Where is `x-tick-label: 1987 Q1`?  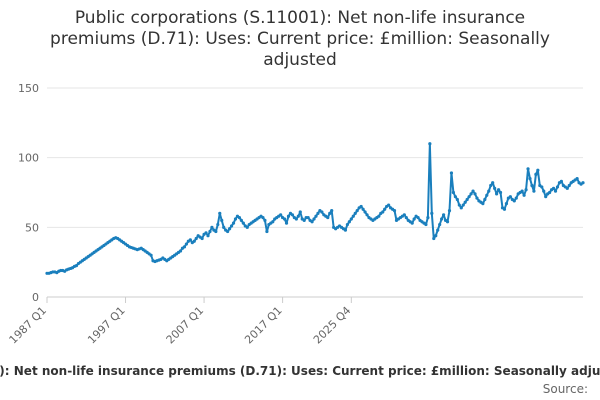 x-tick-label: 1987 Q1 is located at coordinates (28, 325).